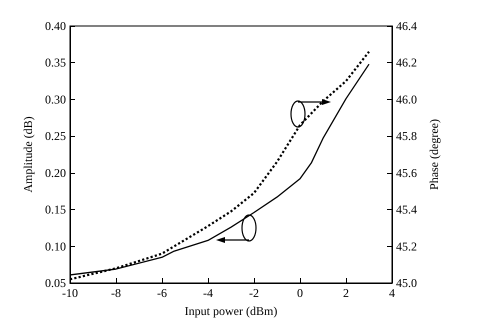  Describe the element at coordinates (406, 136) in the screenshot. I see `y2-tick-label: 45.8` at that location.